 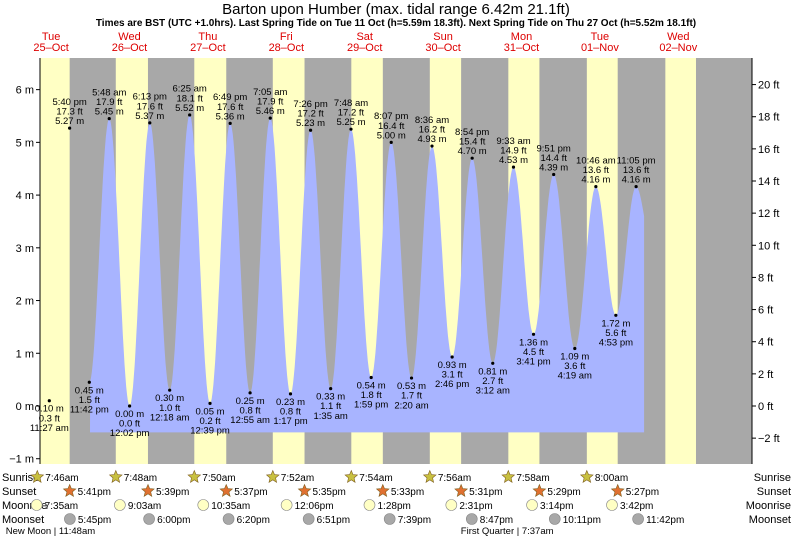 I want to click on high-tide-time: 5:48 am, so click(x=109, y=92).